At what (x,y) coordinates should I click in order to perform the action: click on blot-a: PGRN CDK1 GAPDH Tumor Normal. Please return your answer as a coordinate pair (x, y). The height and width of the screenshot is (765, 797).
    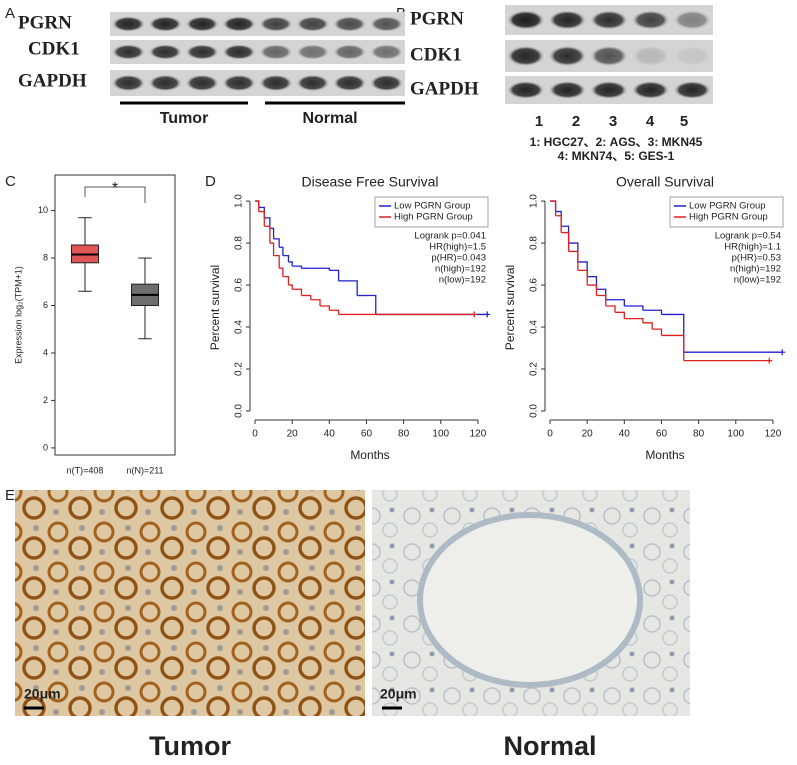
    Looking at the image, I should click on (211, 69).